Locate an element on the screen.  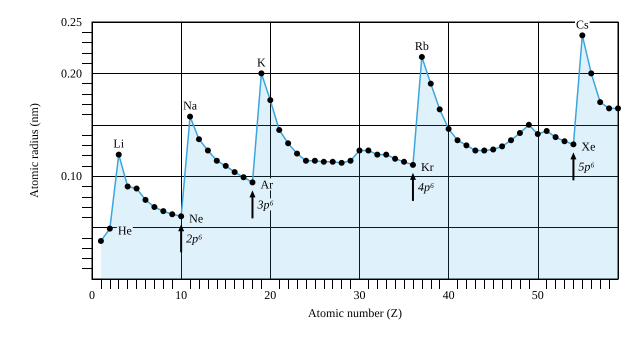
y-axis-title: Atomic radius (nm) is located at coordinates (34, 150).